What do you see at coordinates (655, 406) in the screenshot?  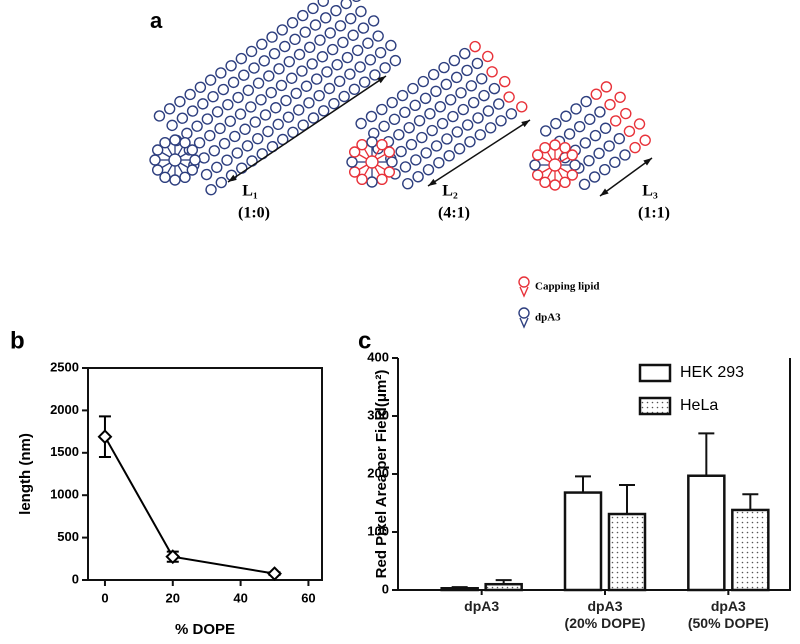 I see `legend-swatch` at bounding box center [655, 406].